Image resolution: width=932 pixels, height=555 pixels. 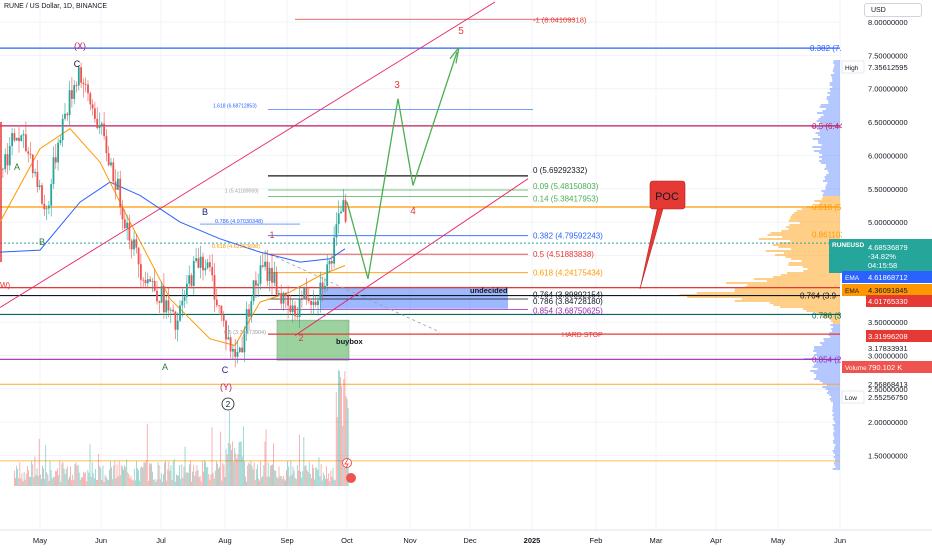 What do you see at coordinates (402, 165) in the screenshot?
I see `wave-projection-path` at bounding box center [402, 165].